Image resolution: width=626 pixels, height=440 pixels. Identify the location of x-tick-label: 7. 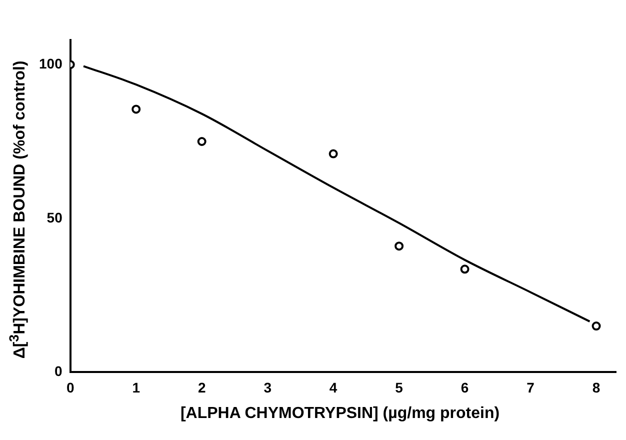
(530, 387).